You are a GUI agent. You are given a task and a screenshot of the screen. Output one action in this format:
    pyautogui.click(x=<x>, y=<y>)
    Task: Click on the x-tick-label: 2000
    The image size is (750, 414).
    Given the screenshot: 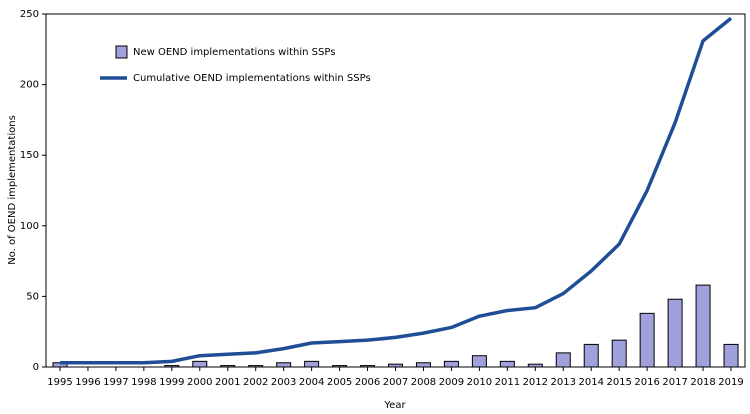 What is the action you would take?
    pyautogui.click(x=199, y=382)
    